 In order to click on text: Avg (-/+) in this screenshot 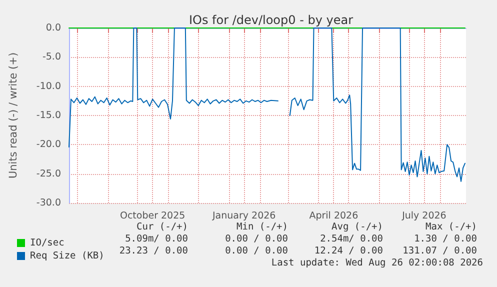, I will do `click(357, 227)`.